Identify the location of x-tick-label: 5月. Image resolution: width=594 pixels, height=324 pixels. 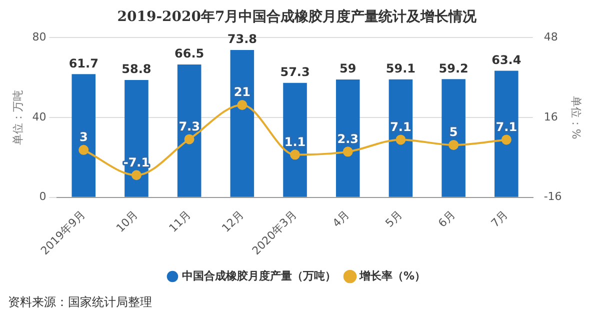
(393, 219).